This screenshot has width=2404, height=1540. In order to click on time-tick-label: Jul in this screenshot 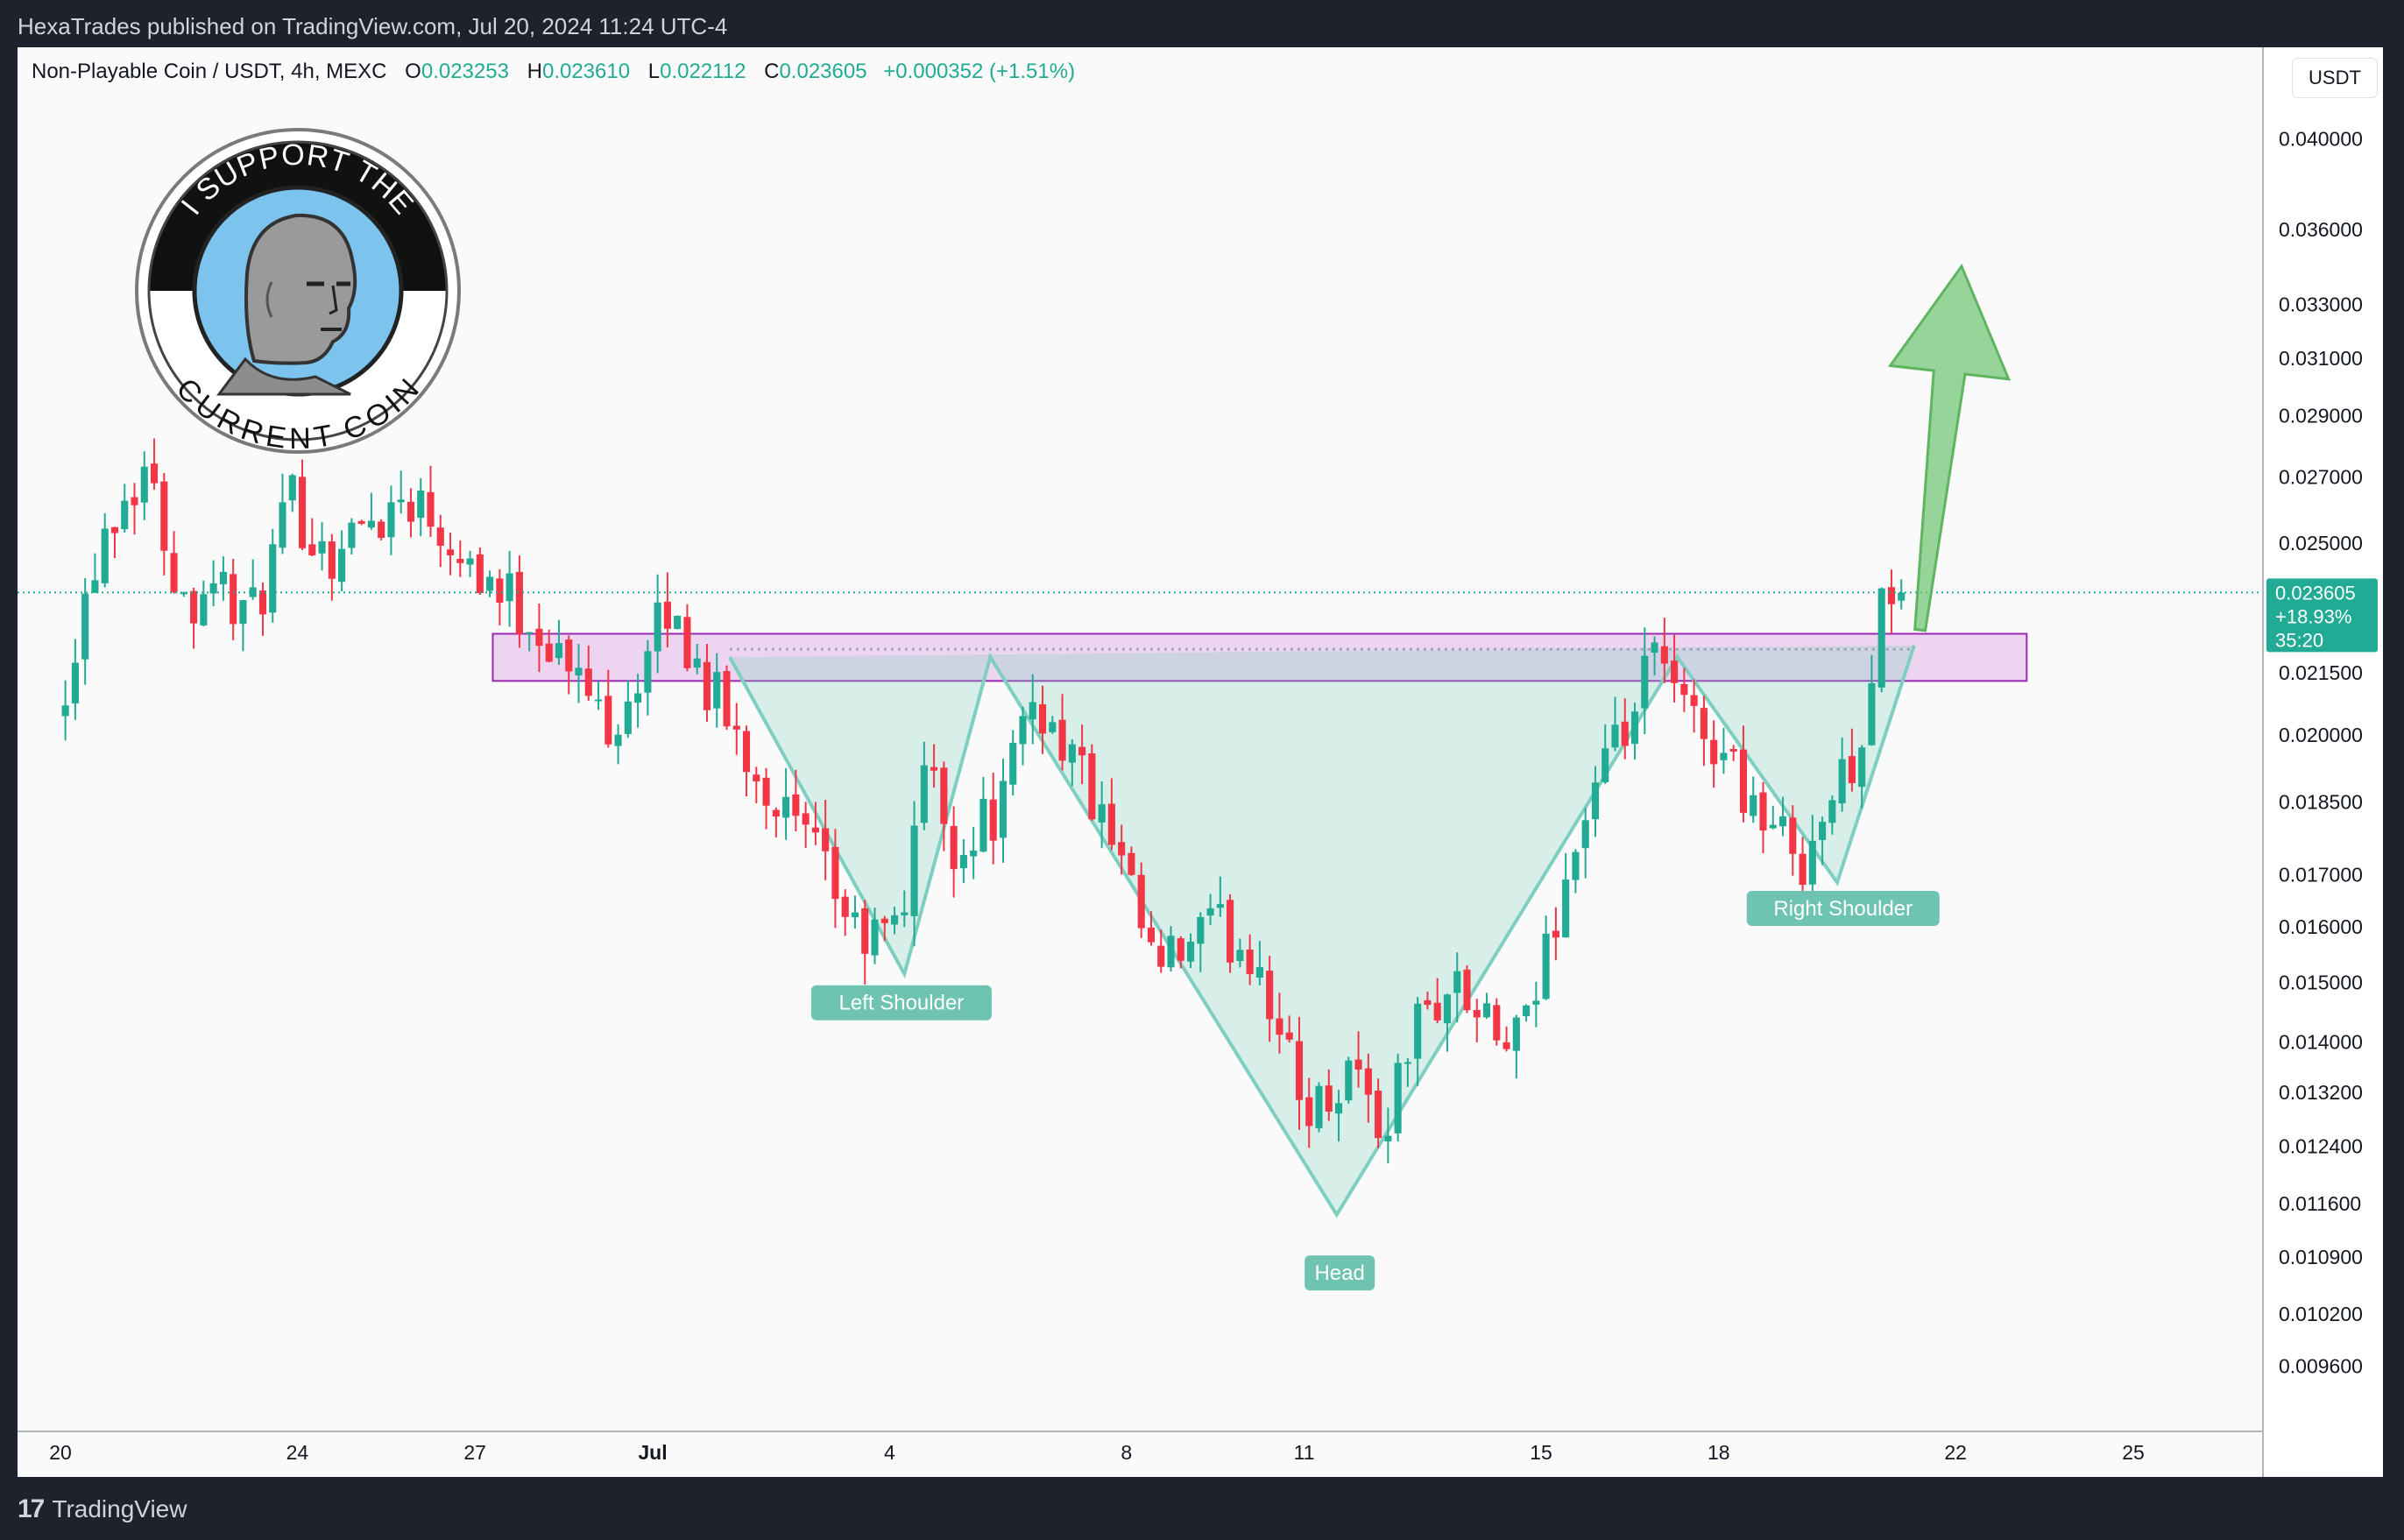, I will do `click(653, 1453)`.